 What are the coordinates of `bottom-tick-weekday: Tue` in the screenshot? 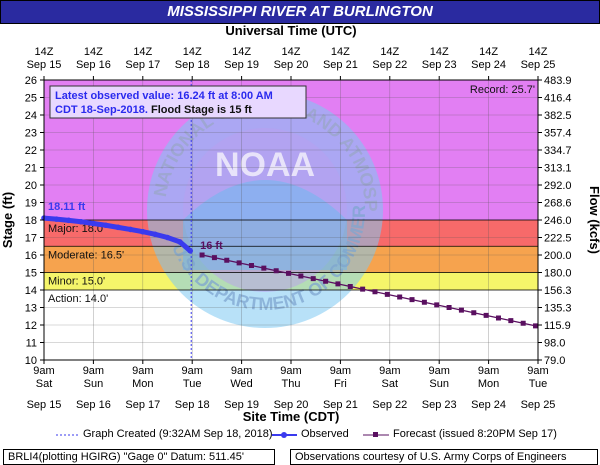 It's located at (538, 384).